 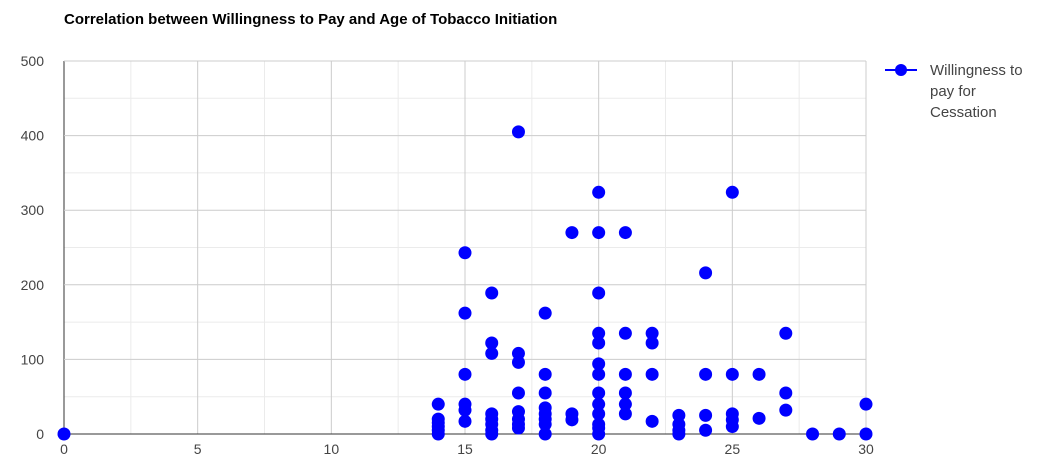 What do you see at coordinates (866, 449) in the screenshot?
I see `x-tick-label: 30` at bounding box center [866, 449].